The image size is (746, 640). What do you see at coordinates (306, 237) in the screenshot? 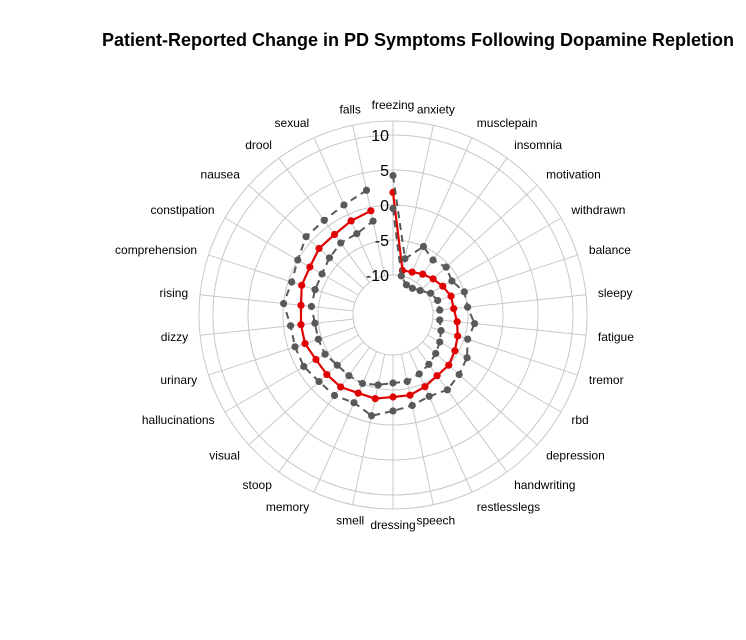
I see `series-1-point-nausea` at bounding box center [306, 237].